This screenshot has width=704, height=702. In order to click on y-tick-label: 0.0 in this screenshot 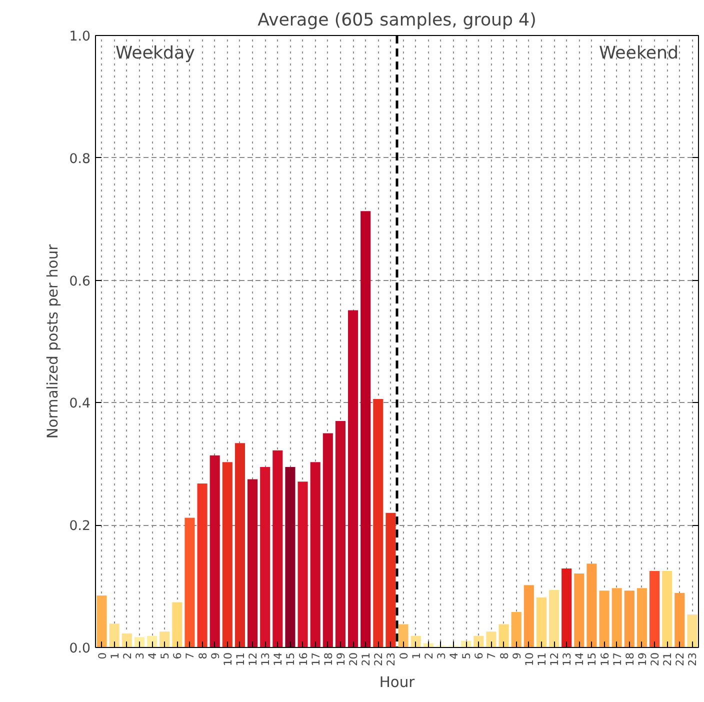, I will do `click(80, 649)`.